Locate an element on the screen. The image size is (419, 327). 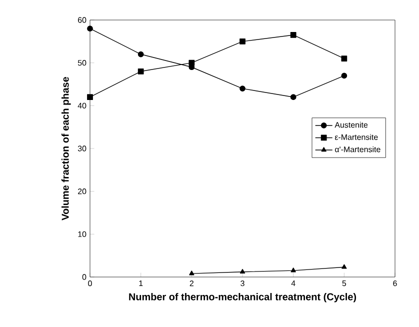
x-axis-title: Number of thermo-mechanical treatment (Cycle) is located at coordinates (242, 297).